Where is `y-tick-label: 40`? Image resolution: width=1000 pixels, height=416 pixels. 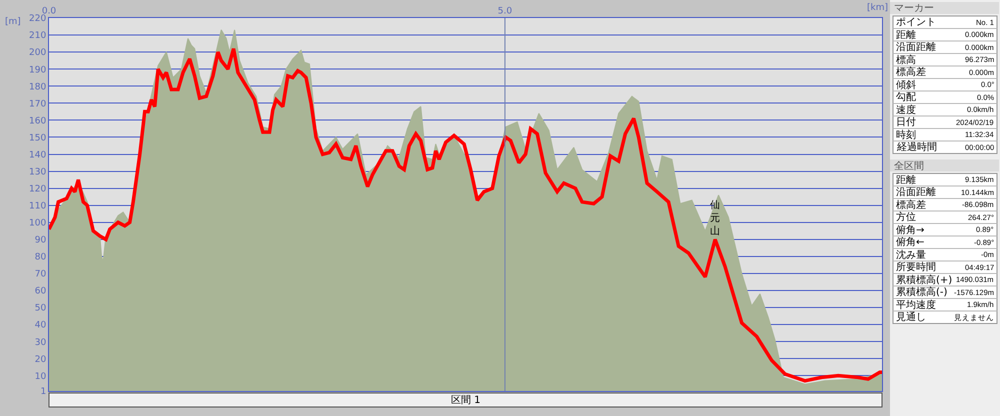
y-tick-label: 40 is located at coordinates (40, 325).